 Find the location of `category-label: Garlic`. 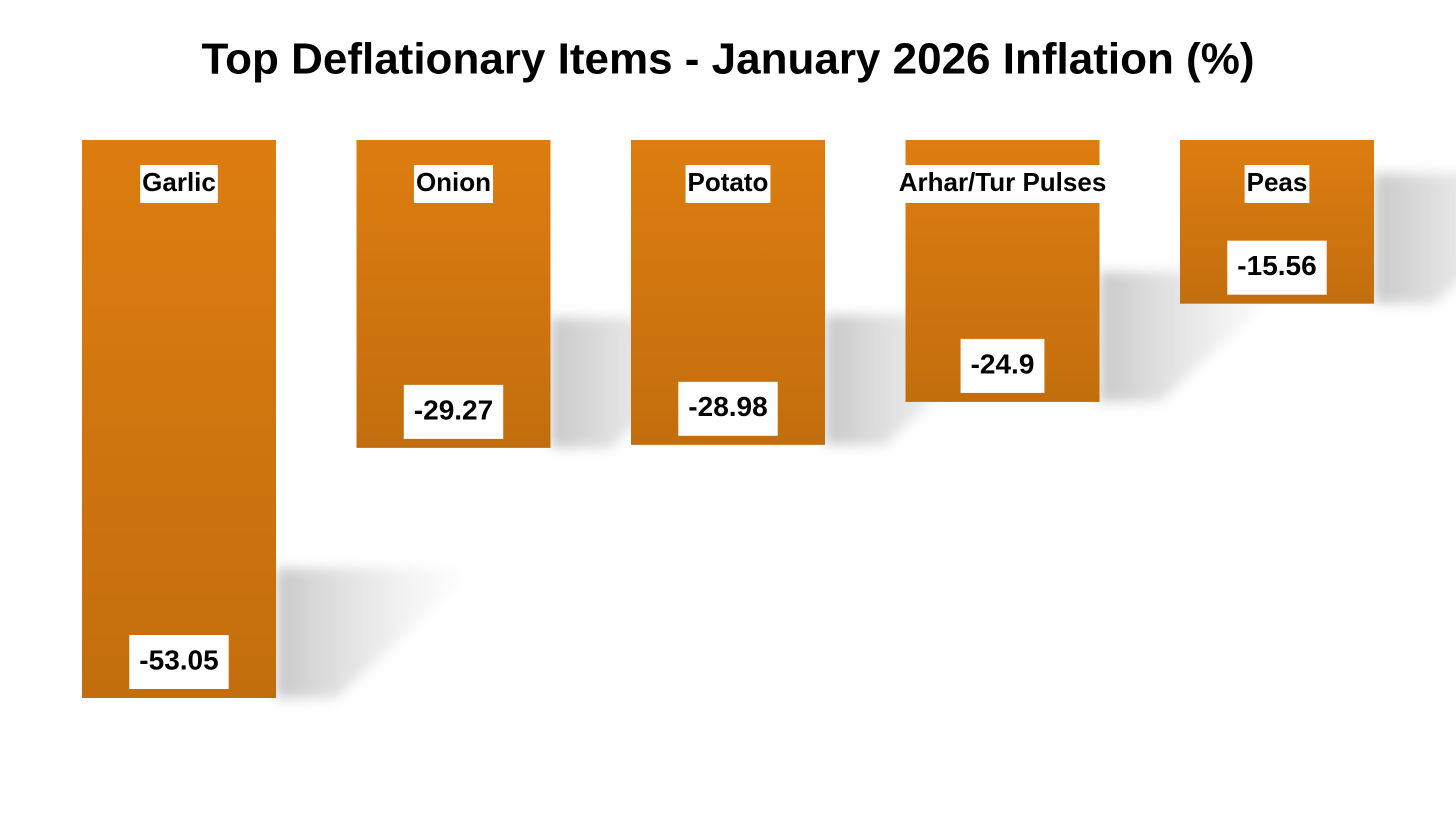

category-label: Garlic is located at coordinates (179, 182).